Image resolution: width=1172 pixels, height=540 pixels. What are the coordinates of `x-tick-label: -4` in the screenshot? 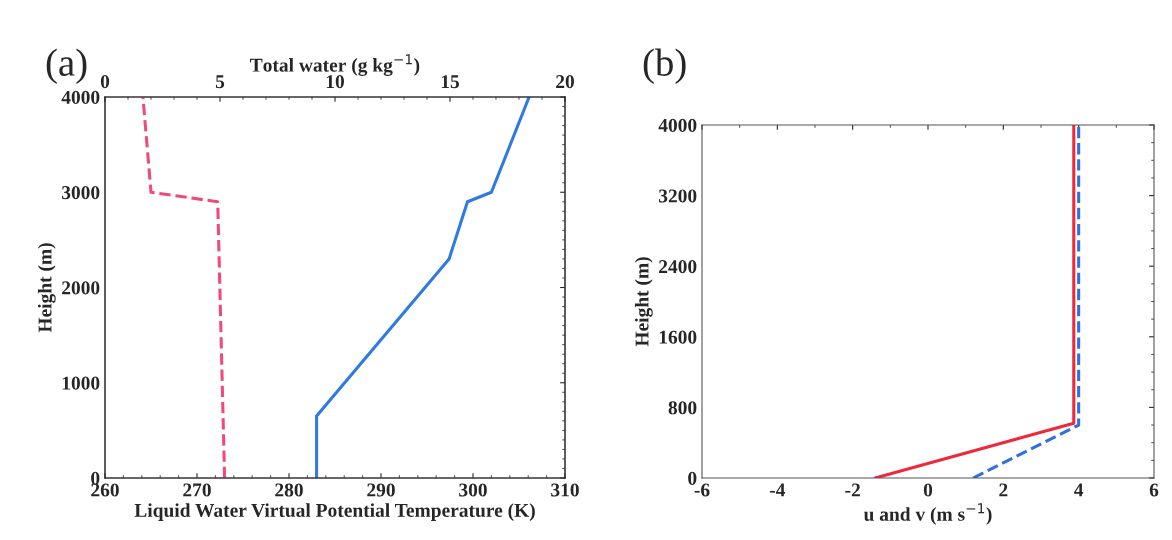 It's located at (777, 490).